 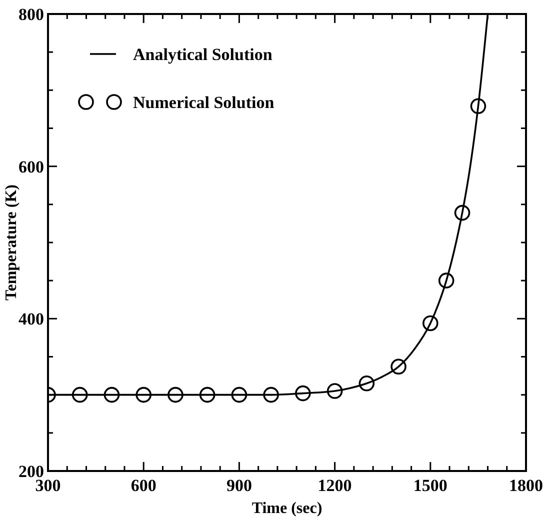 What do you see at coordinates (31, 319) in the screenshot?
I see `y-tick-label: 400` at bounding box center [31, 319].